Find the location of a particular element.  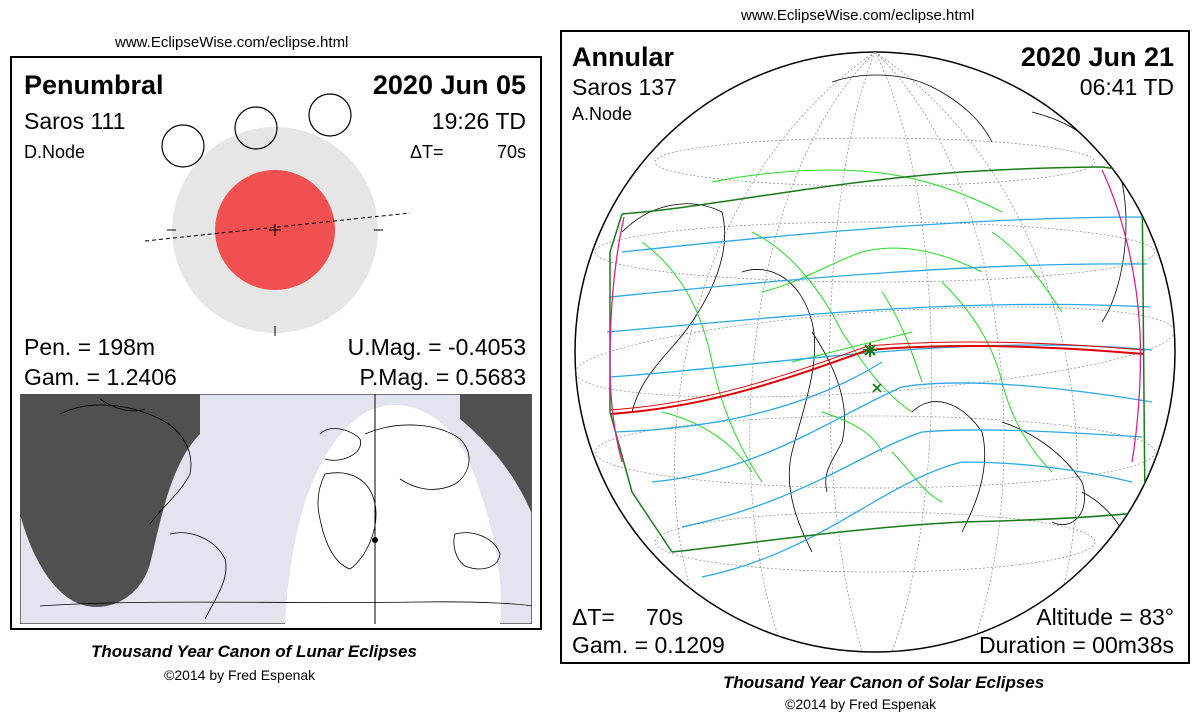

coastline-antarctica is located at coordinates (285, 604).